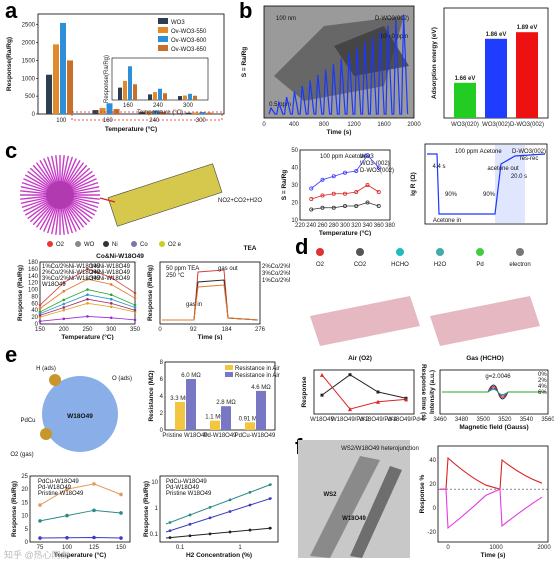 The image size is (554, 563). Describe the element at coordinates (175, 245) in the screenshot. I see `legend-label: O2 e` at that location.